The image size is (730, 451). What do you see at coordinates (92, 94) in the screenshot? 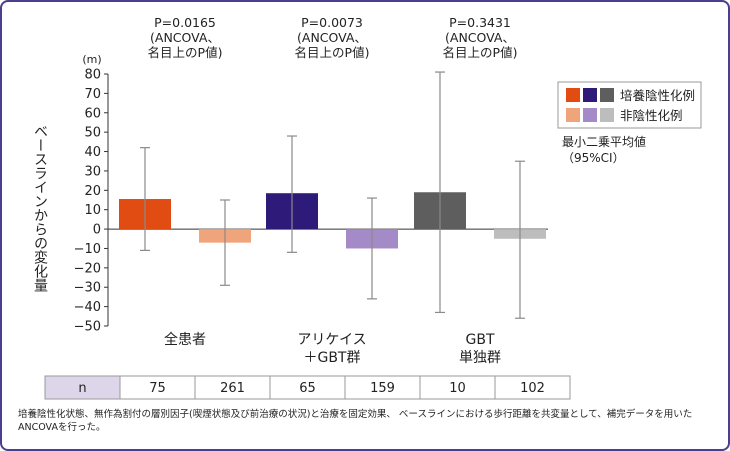
I see `y-tick-label: 70` at bounding box center [92, 94].